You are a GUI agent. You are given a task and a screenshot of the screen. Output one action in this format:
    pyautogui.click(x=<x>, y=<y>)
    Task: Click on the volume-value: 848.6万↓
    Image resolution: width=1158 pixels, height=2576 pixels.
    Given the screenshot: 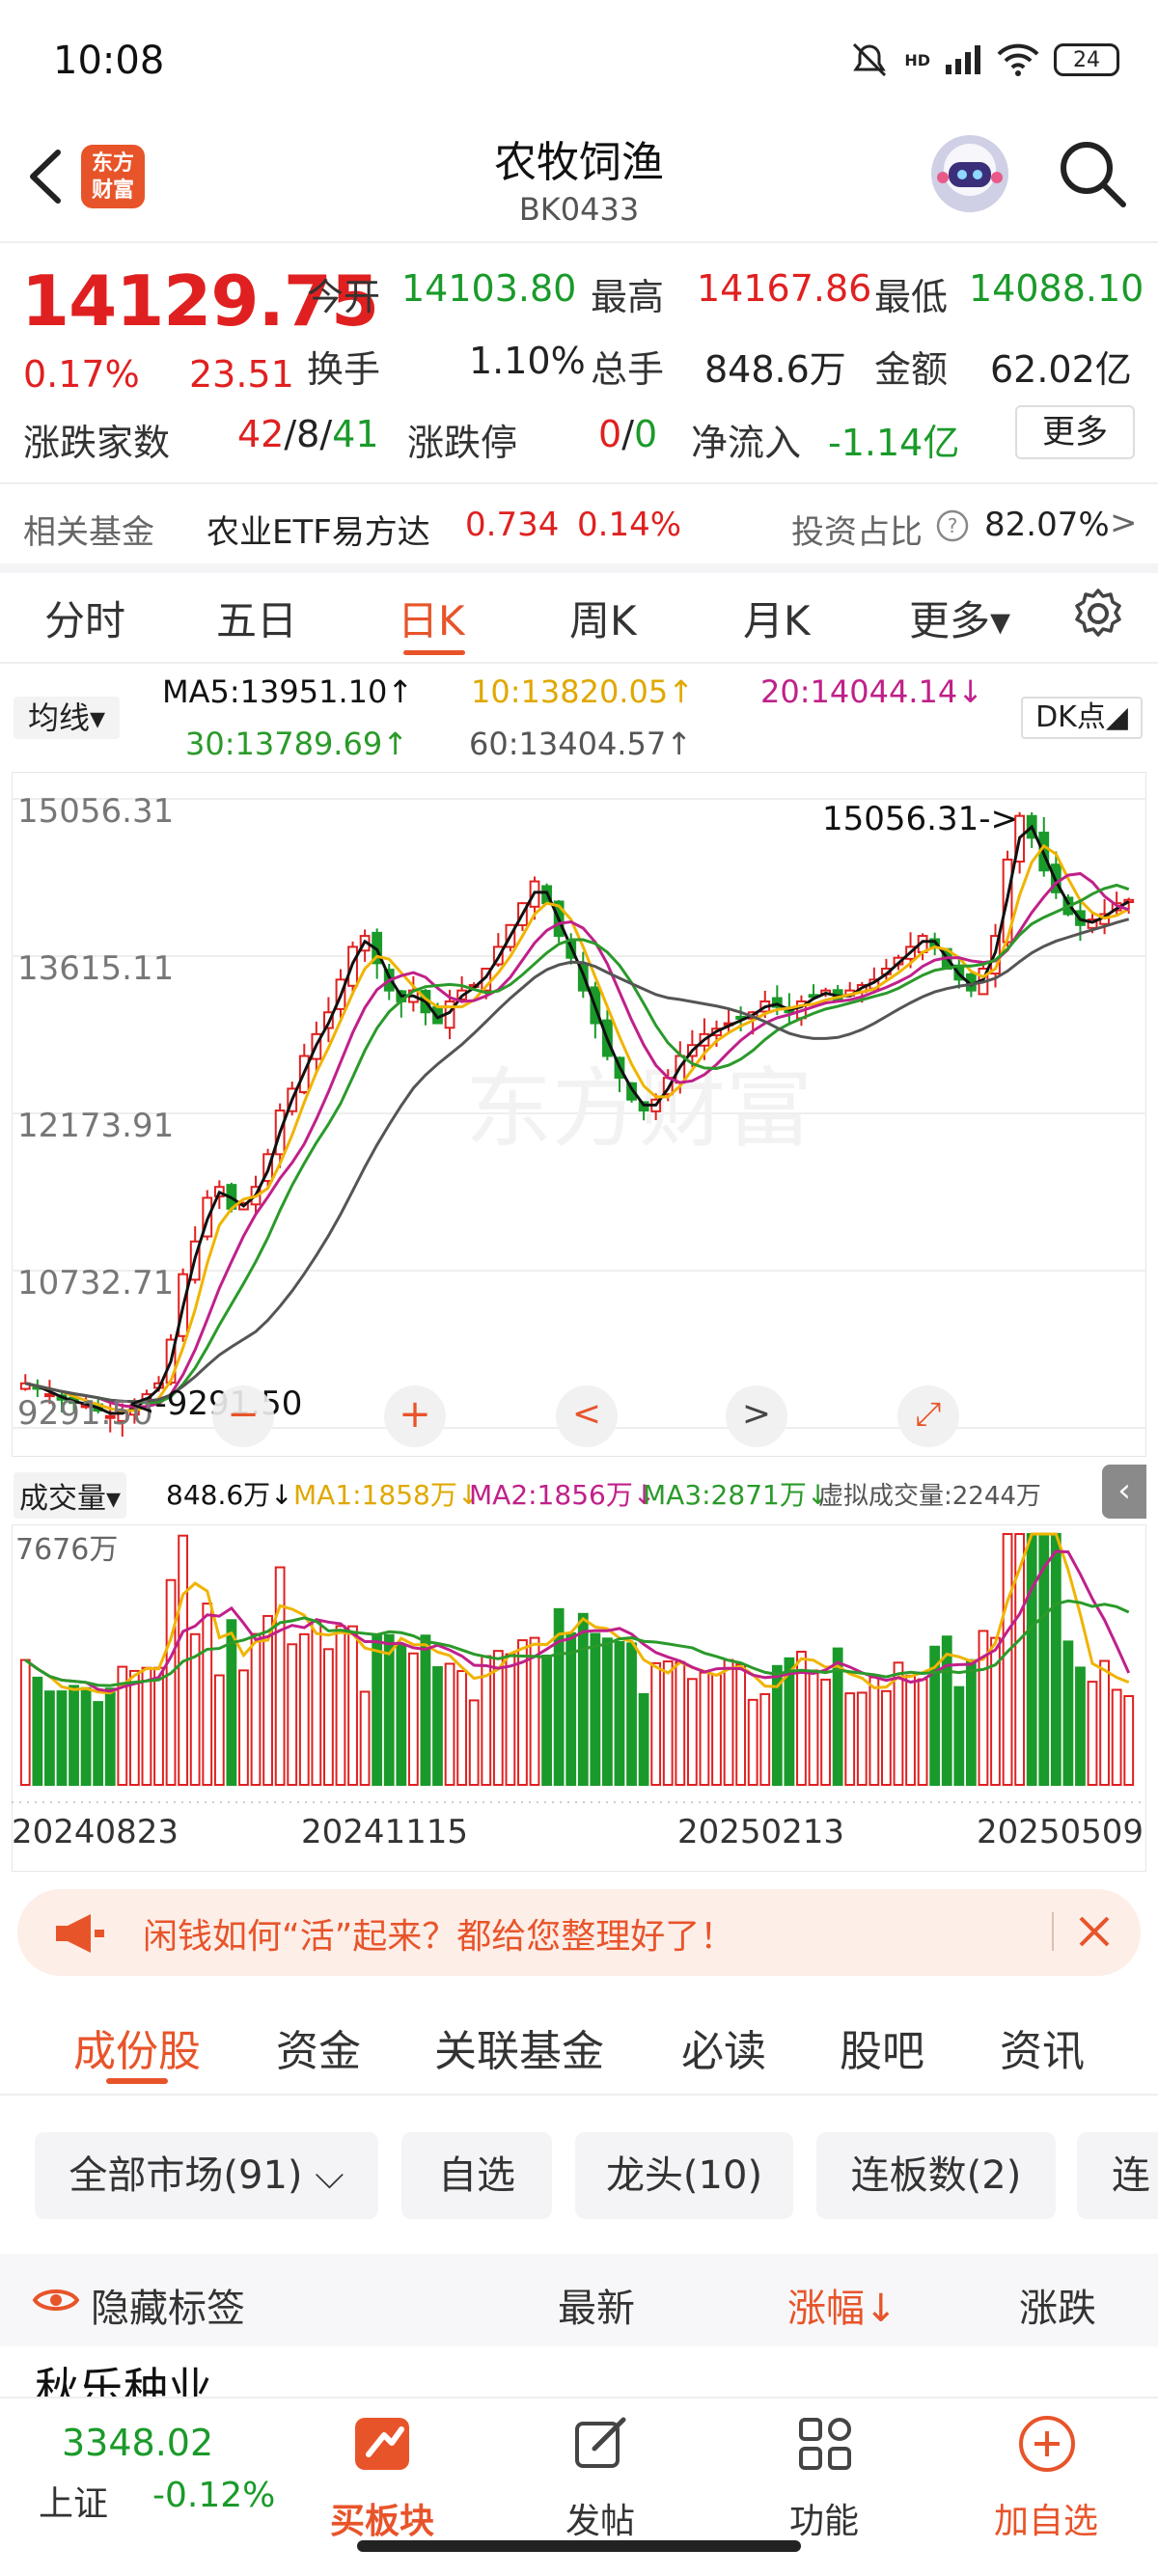 What is the action you would take?
    pyautogui.click(x=229, y=1495)
    